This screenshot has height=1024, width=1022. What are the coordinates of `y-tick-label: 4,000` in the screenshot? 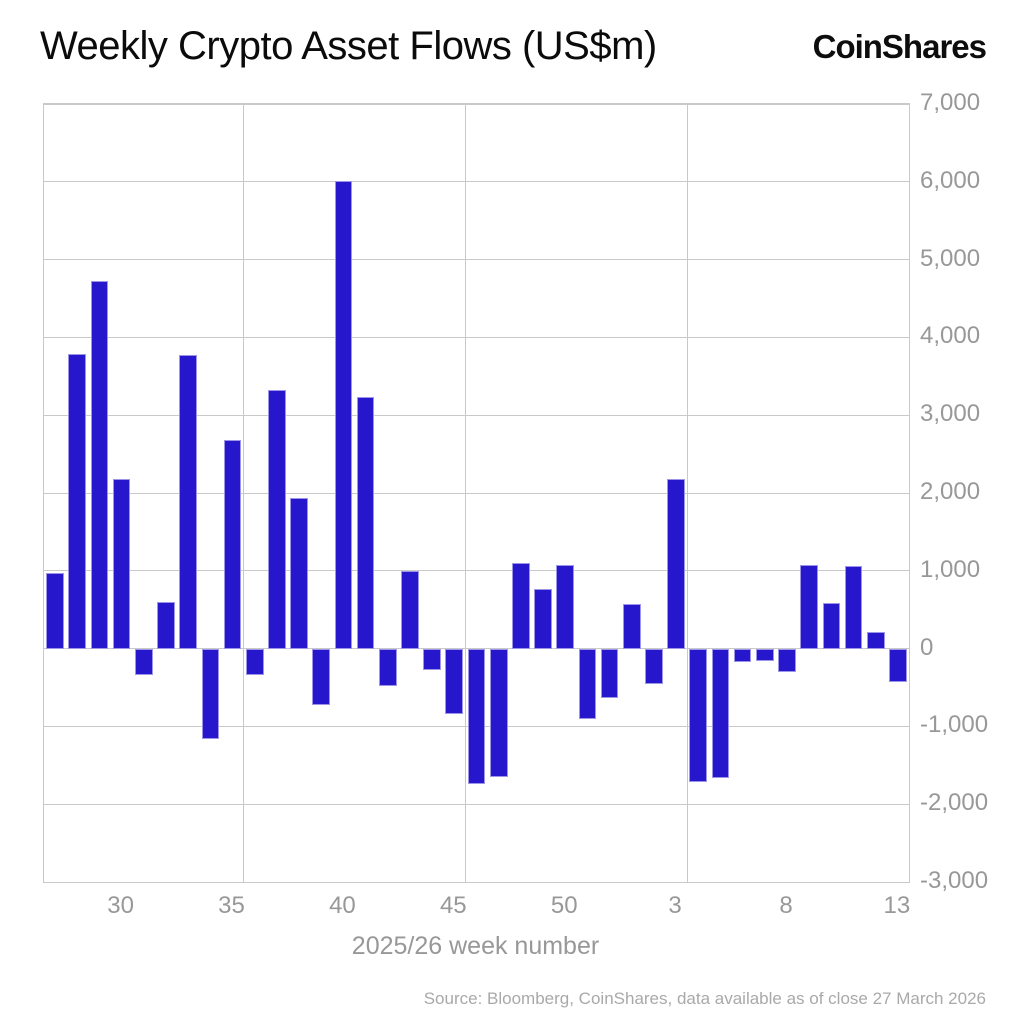 It's located at (950, 336).